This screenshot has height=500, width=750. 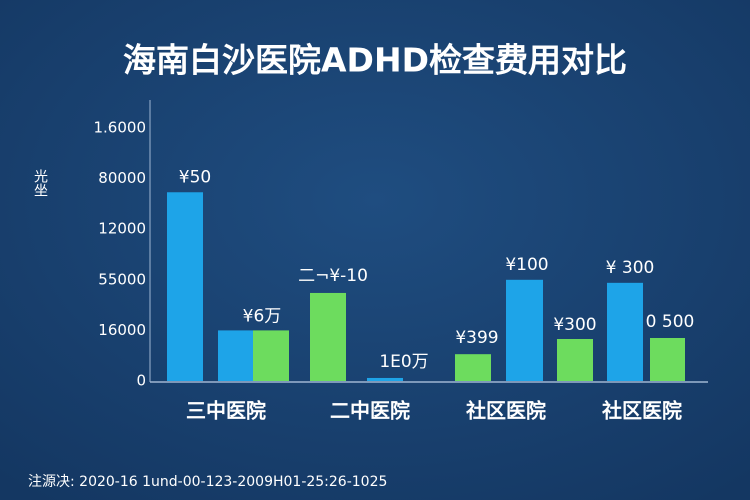 What do you see at coordinates (403, 362) in the screenshot?
I see `data-label: 1E0万` at bounding box center [403, 362].